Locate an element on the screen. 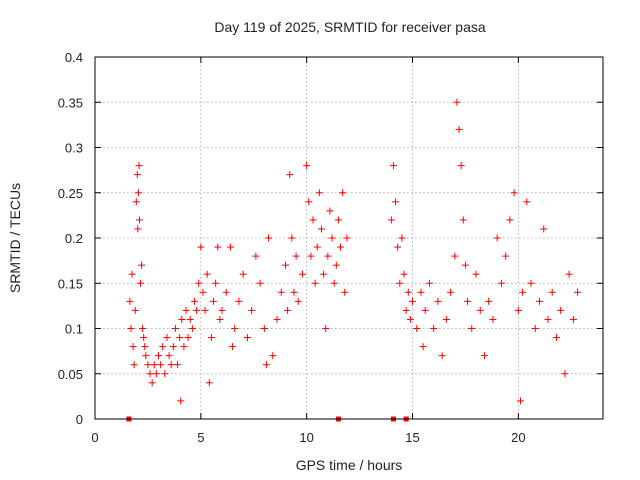 This screenshot has height=480, width=640. y-tick-label: 0.15 is located at coordinates (70, 283).